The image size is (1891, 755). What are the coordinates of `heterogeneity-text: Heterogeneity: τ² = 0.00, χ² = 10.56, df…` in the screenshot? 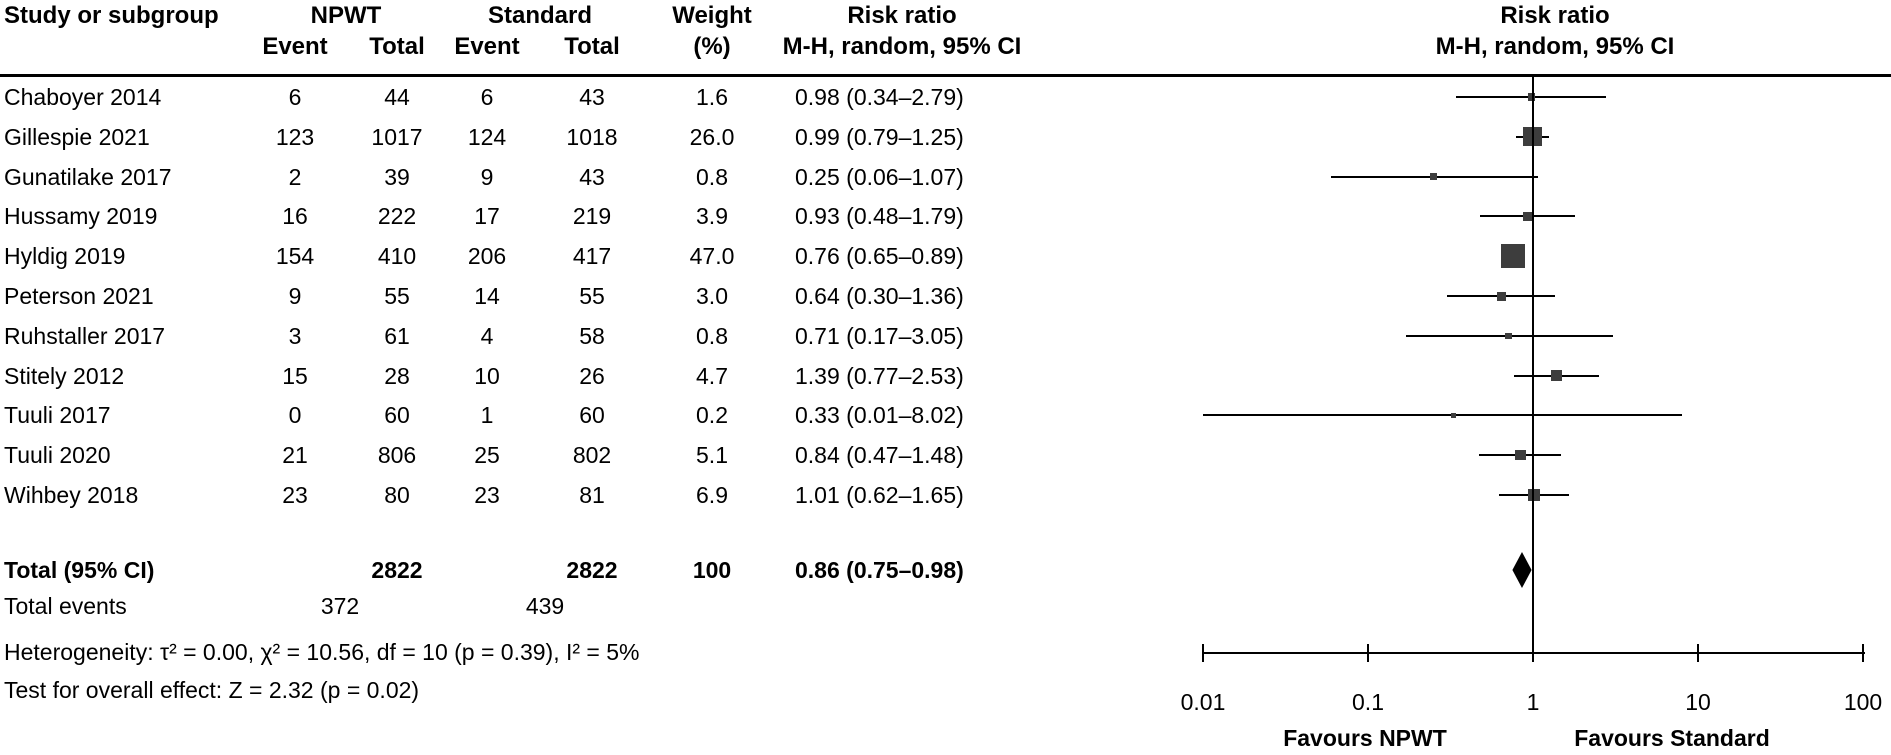 It's located at (322, 652).